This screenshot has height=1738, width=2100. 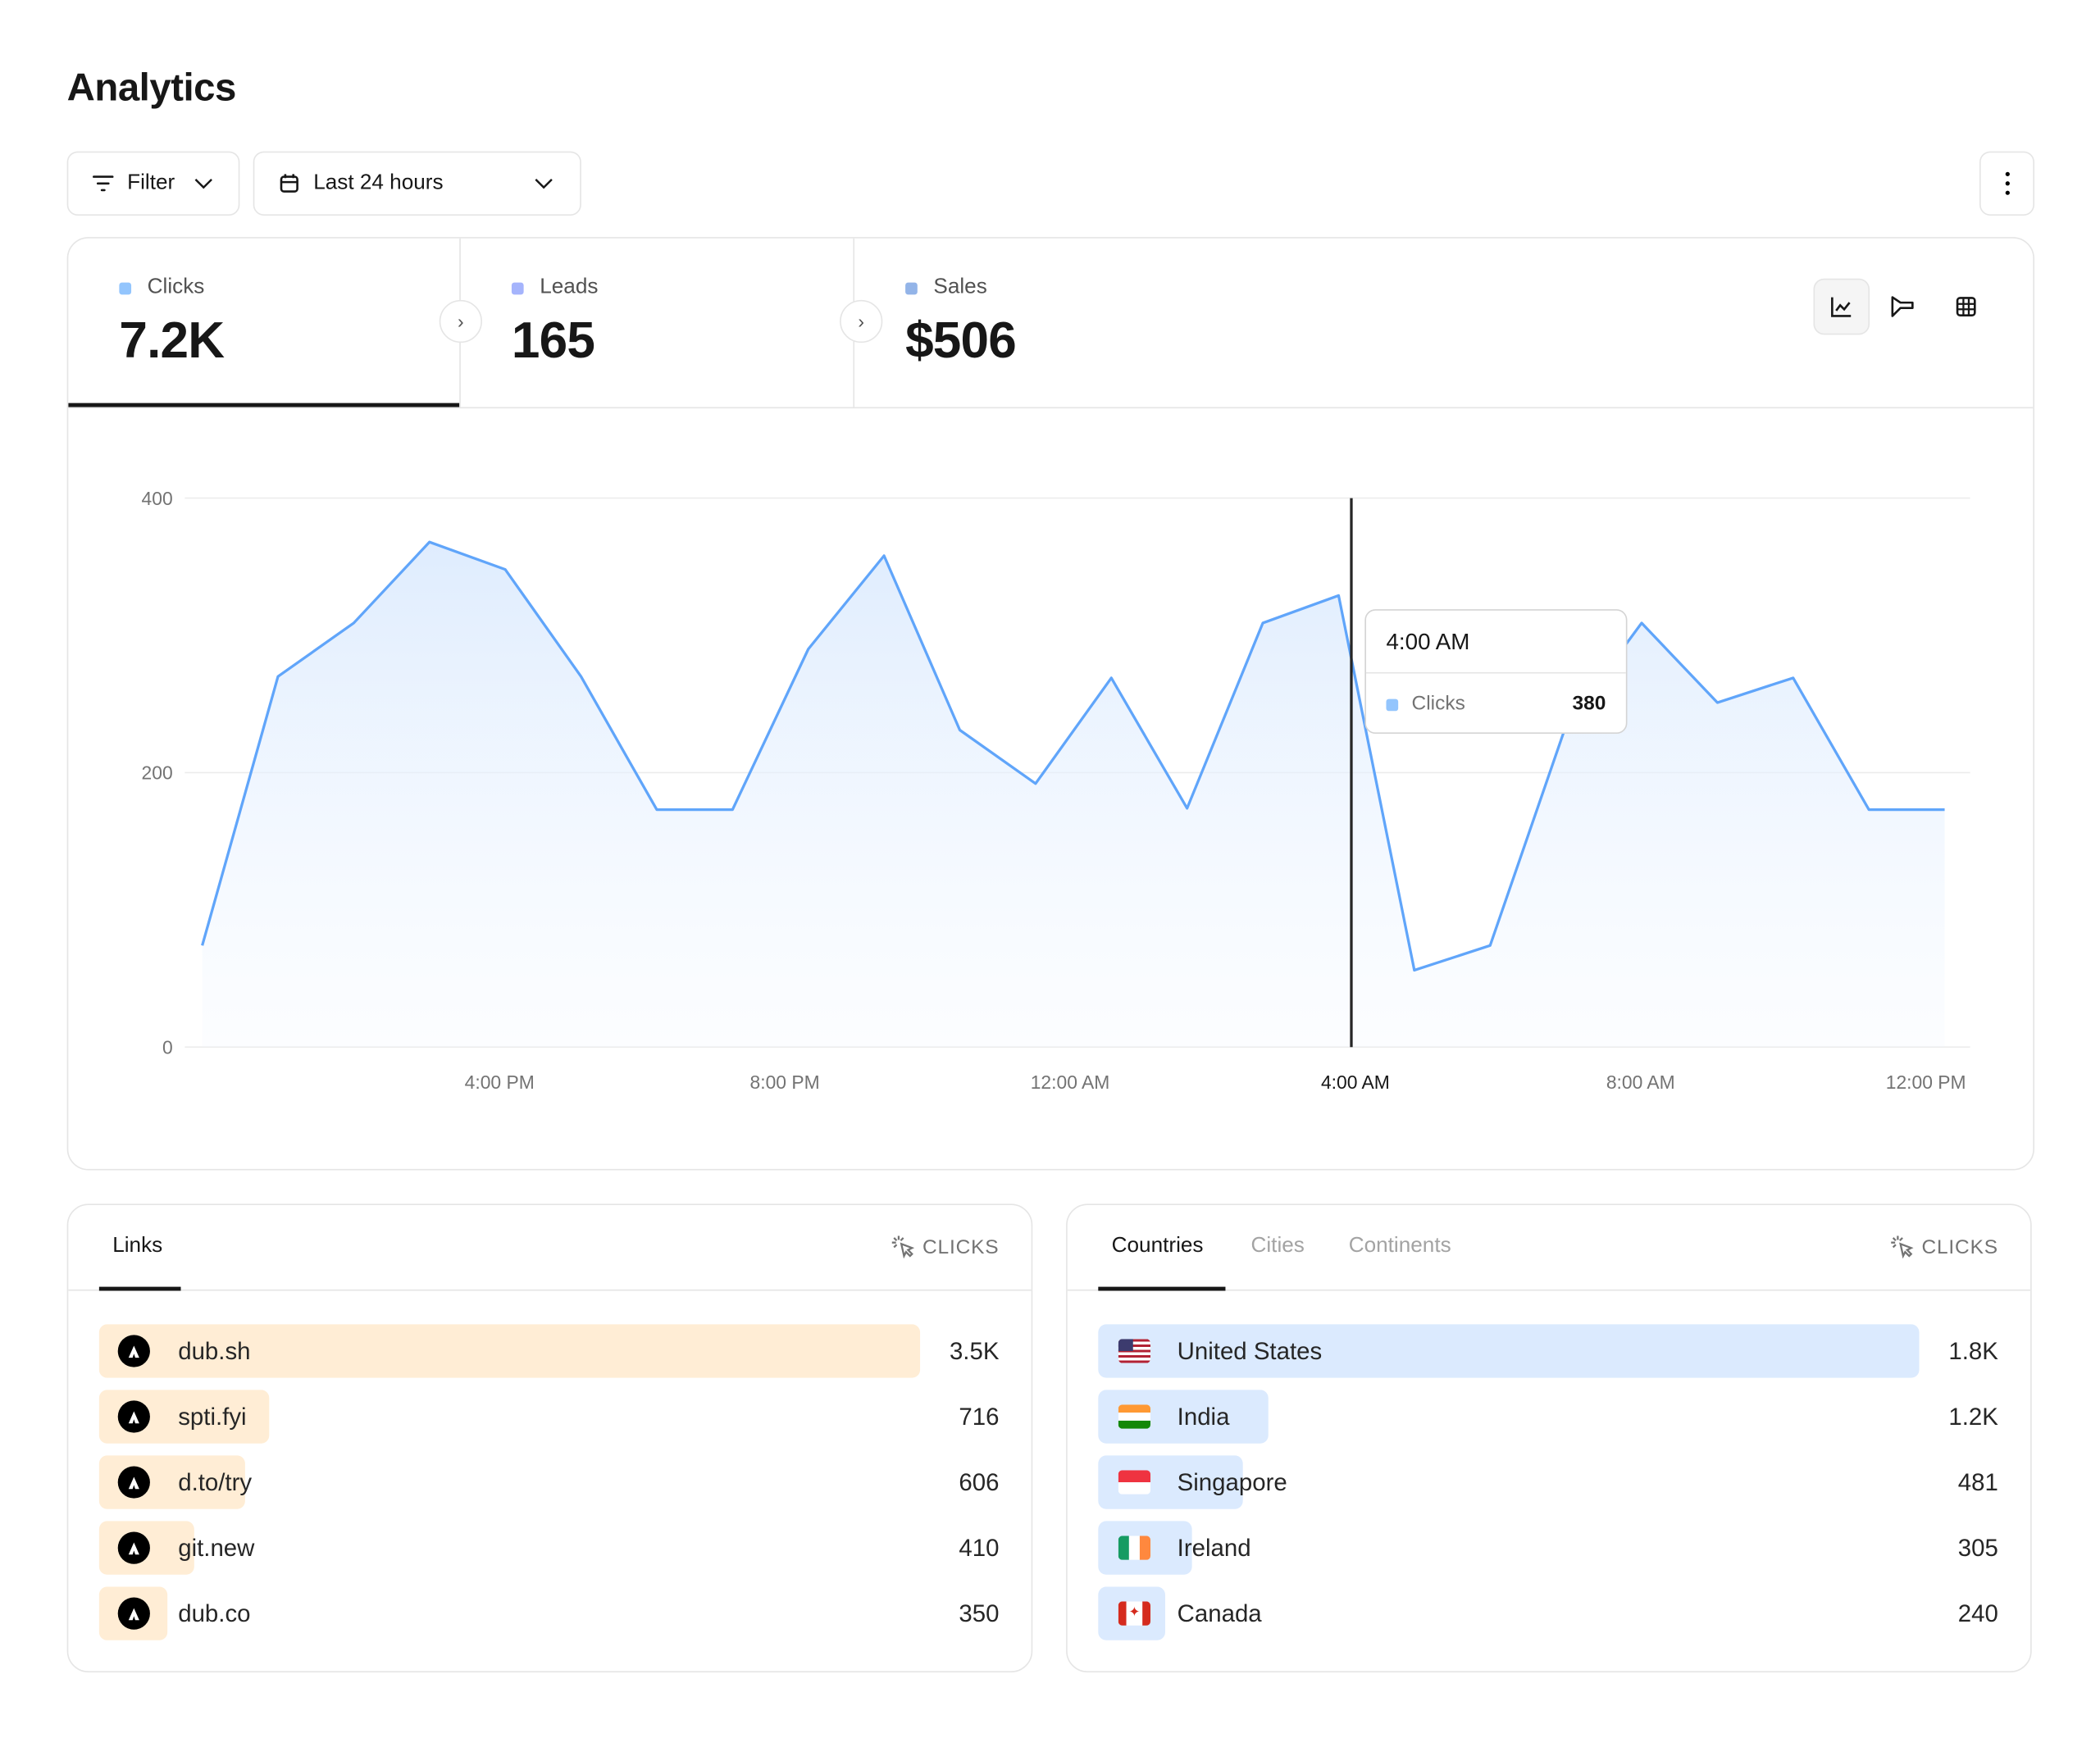 What do you see at coordinates (1277, 1246) in the screenshot?
I see `tab-cities: Cities` at bounding box center [1277, 1246].